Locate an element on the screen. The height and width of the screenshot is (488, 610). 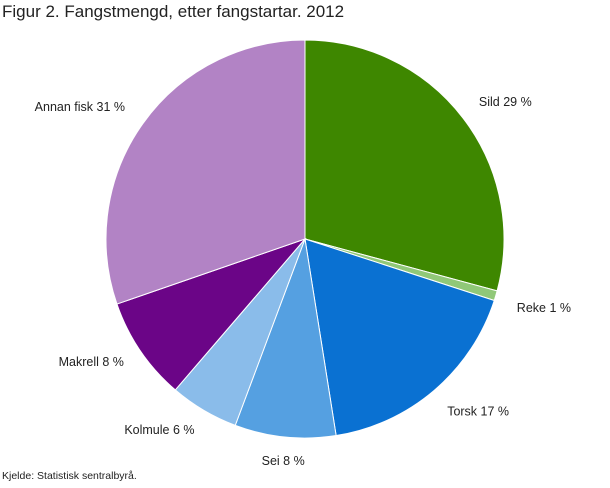
pie-label-7: Annan fisk 31 % is located at coordinates (80, 107).